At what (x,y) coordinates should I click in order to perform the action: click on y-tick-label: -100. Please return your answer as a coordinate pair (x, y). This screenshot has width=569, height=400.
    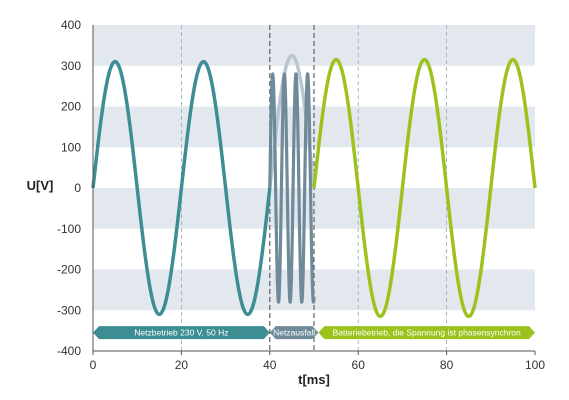
    Looking at the image, I should click on (69, 229).